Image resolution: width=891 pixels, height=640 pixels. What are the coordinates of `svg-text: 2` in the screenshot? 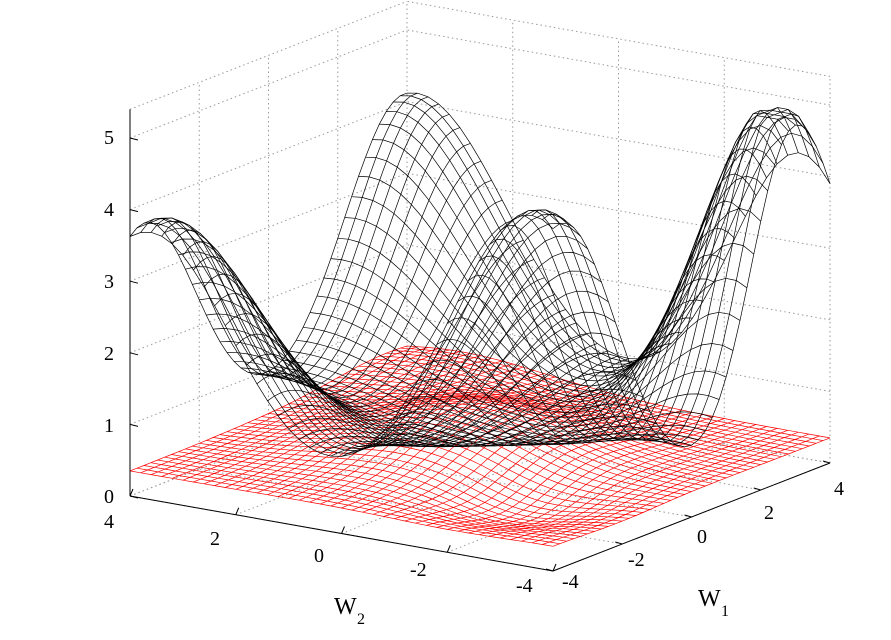 It's located at (361, 619).